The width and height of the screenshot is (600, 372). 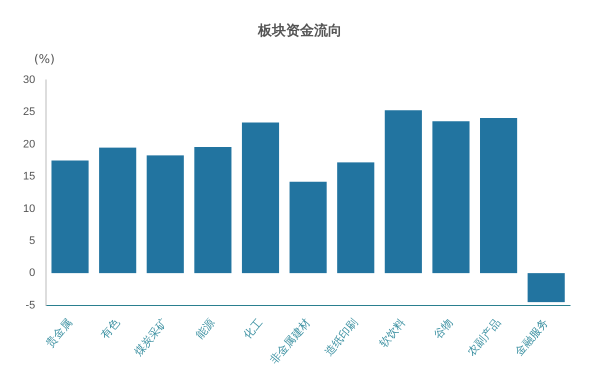 What do you see at coordinates (341, 337) in the screenshot?
I see `x-tick-label: 造纸印刷` at bounding box center [341, 337].